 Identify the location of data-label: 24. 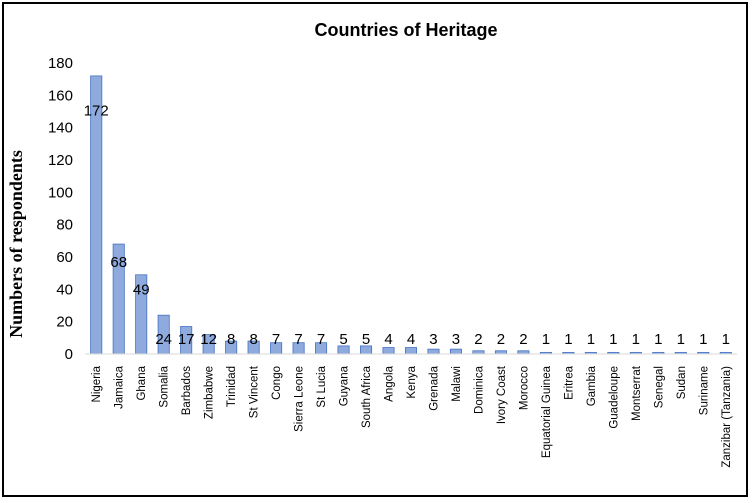
(163, 339).